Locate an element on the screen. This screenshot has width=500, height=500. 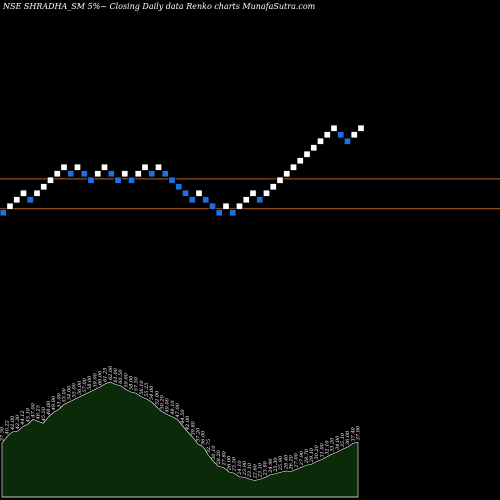
volume-value-label: 30.10 is located at coordinates (214, 452).